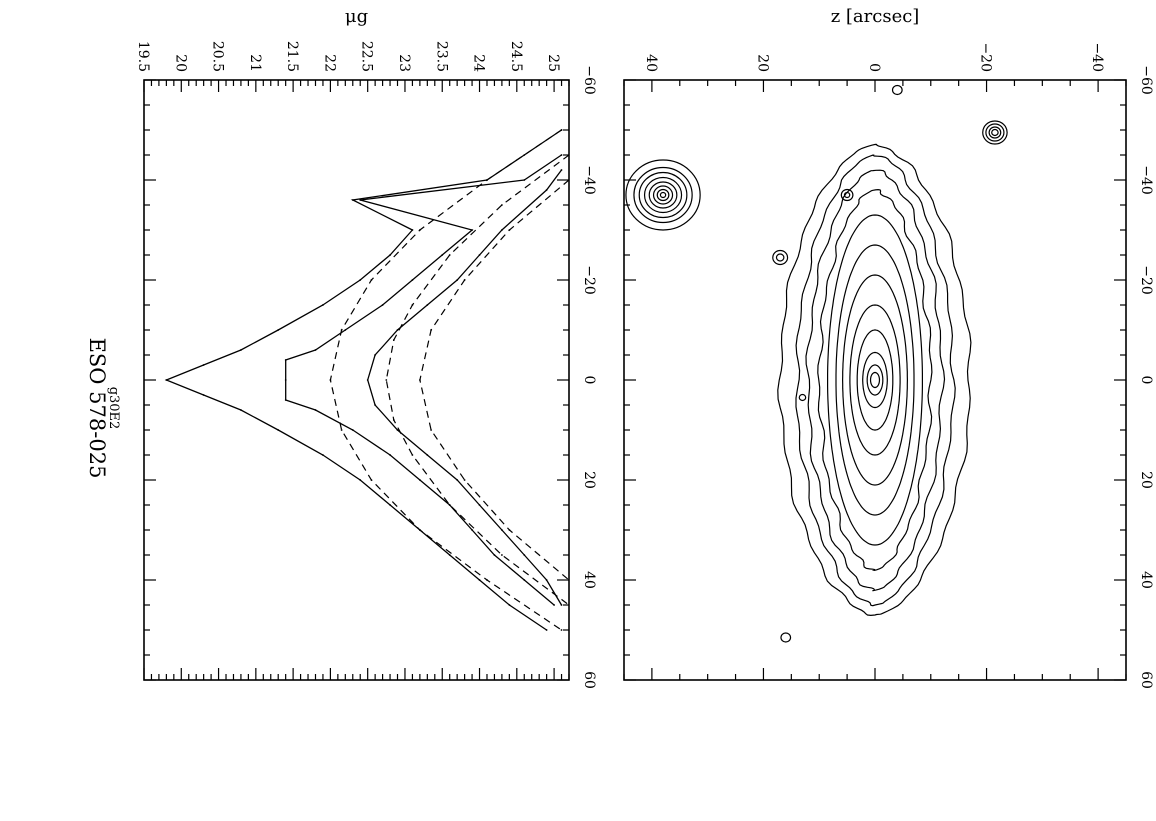 The height and width of the screenshot is (821, 1156). What do you see at coordinates (404, 63) in the screenshot?
I see `profile-y-tick-label: 23` at bounding box center [404, 63].